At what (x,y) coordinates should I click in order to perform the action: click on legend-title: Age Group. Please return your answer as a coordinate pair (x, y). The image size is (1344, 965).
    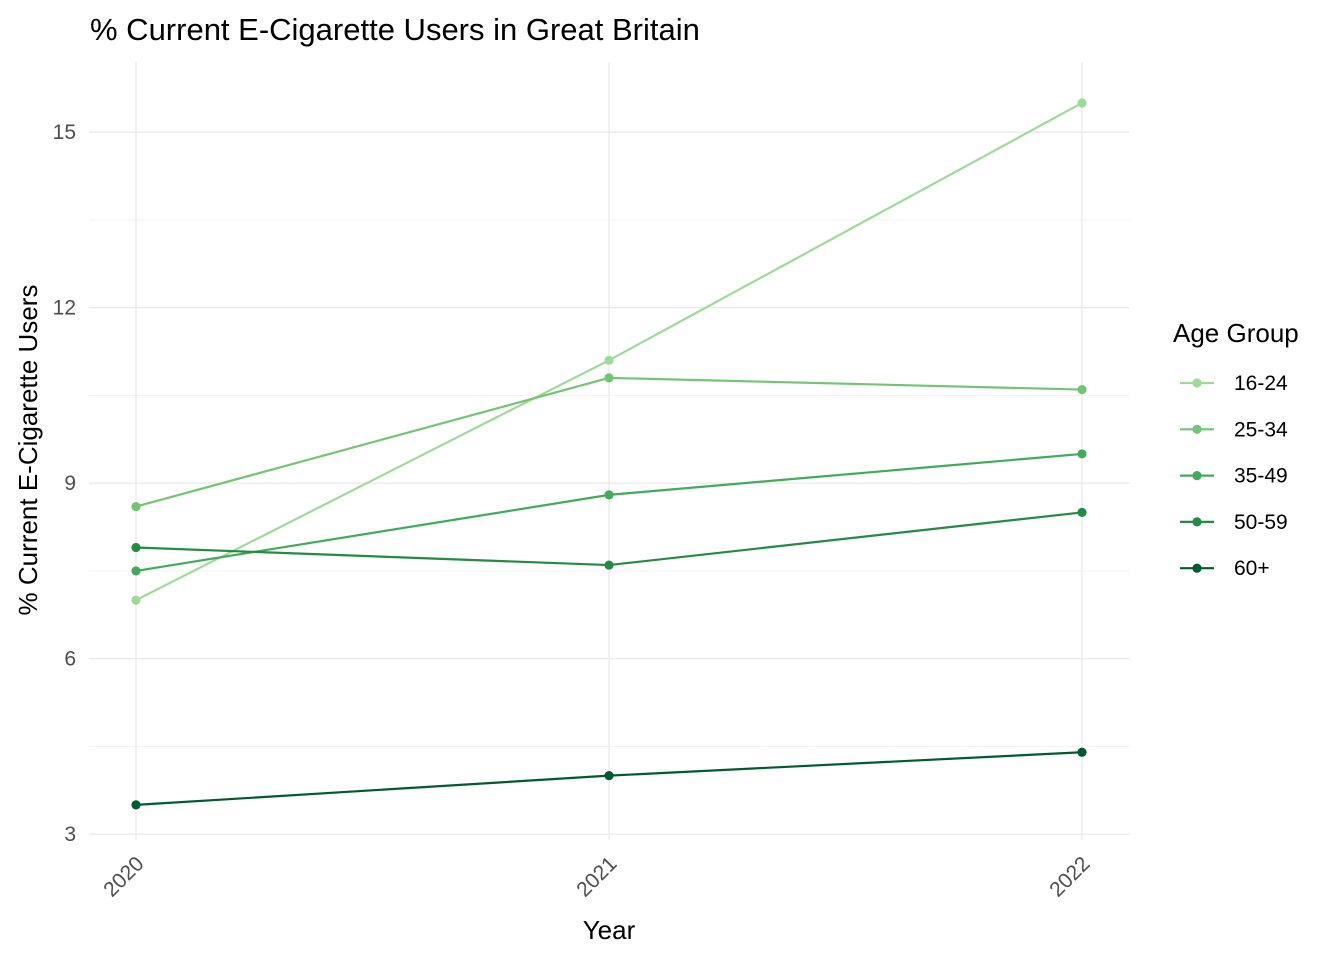
    Looking at the image, I should click on (1236, 333).